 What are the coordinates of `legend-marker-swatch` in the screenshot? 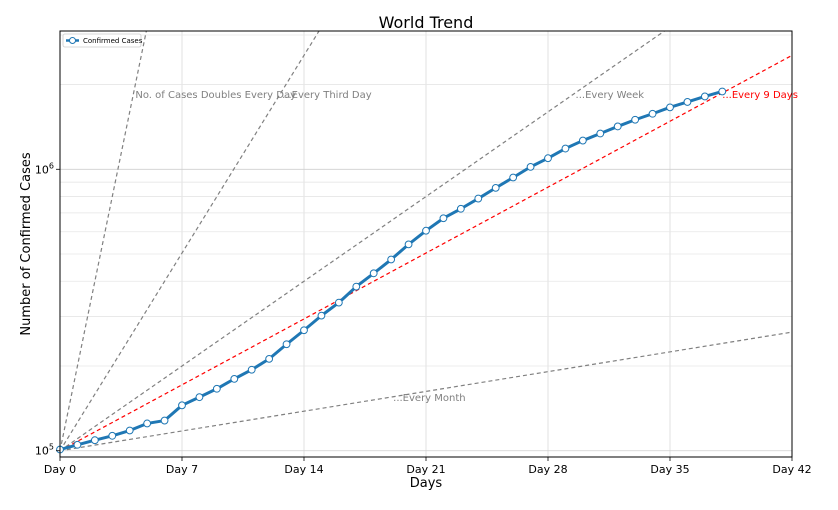 It's located at (72, 40).